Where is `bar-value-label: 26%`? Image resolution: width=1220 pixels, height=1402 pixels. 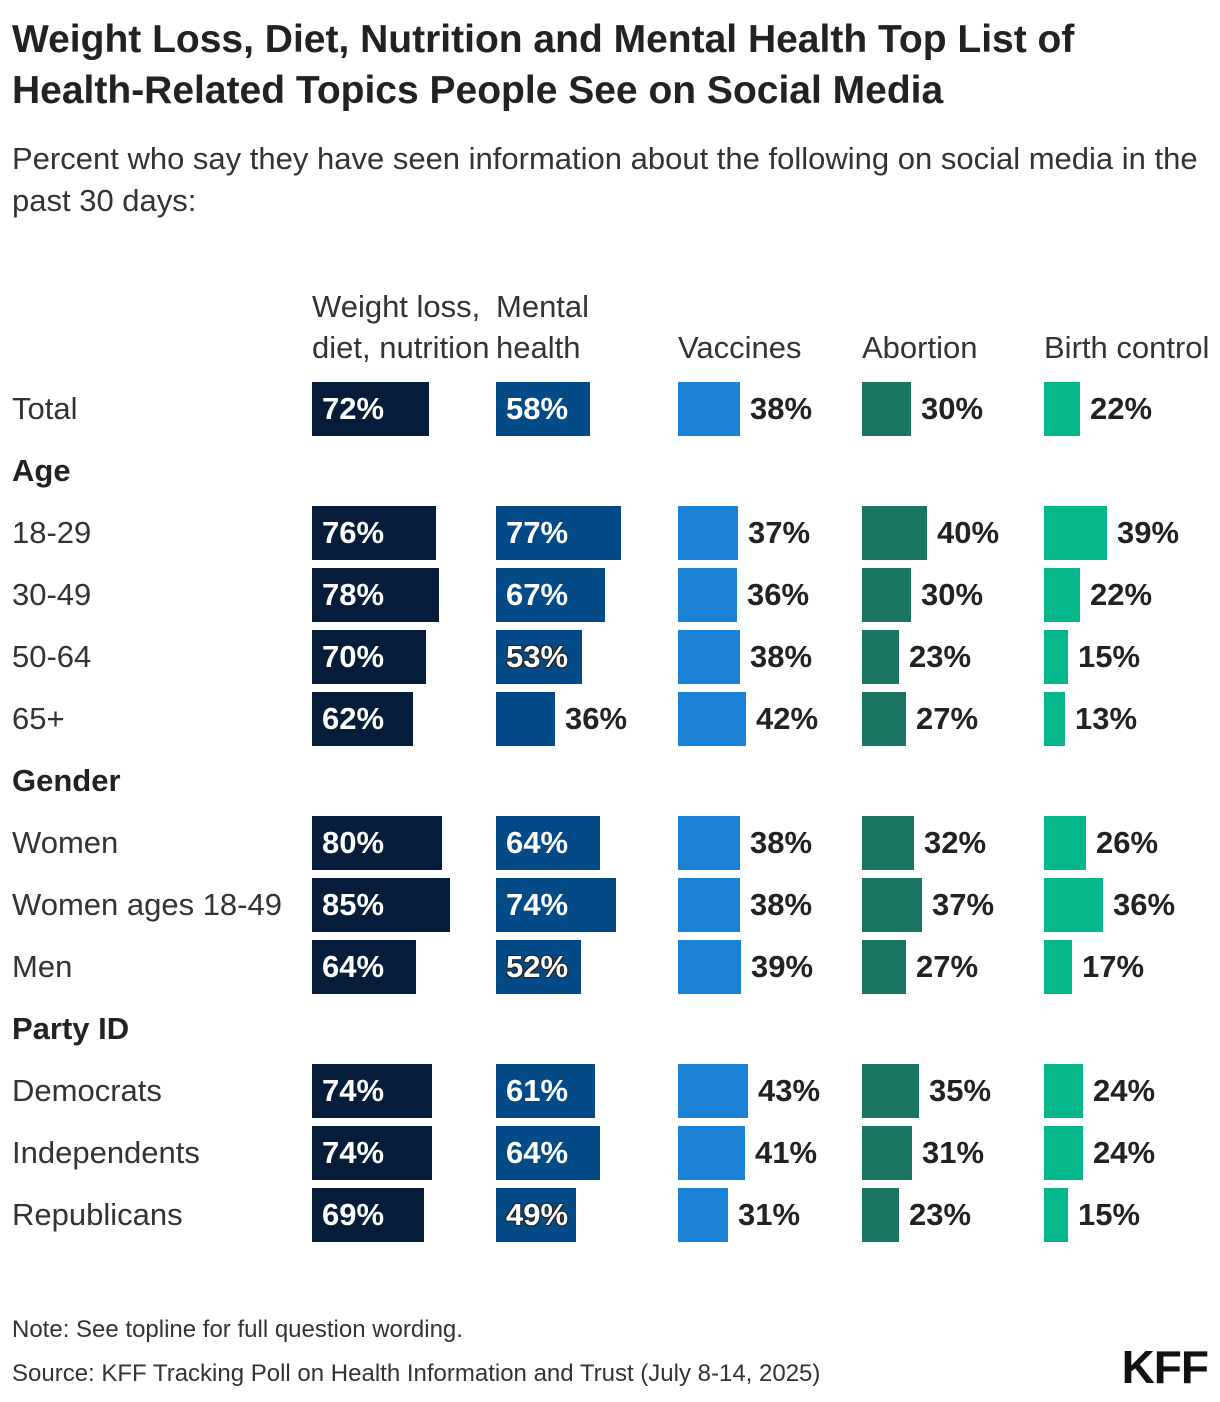
bar-value-label: 26% is located at coordinates (1127, 842).